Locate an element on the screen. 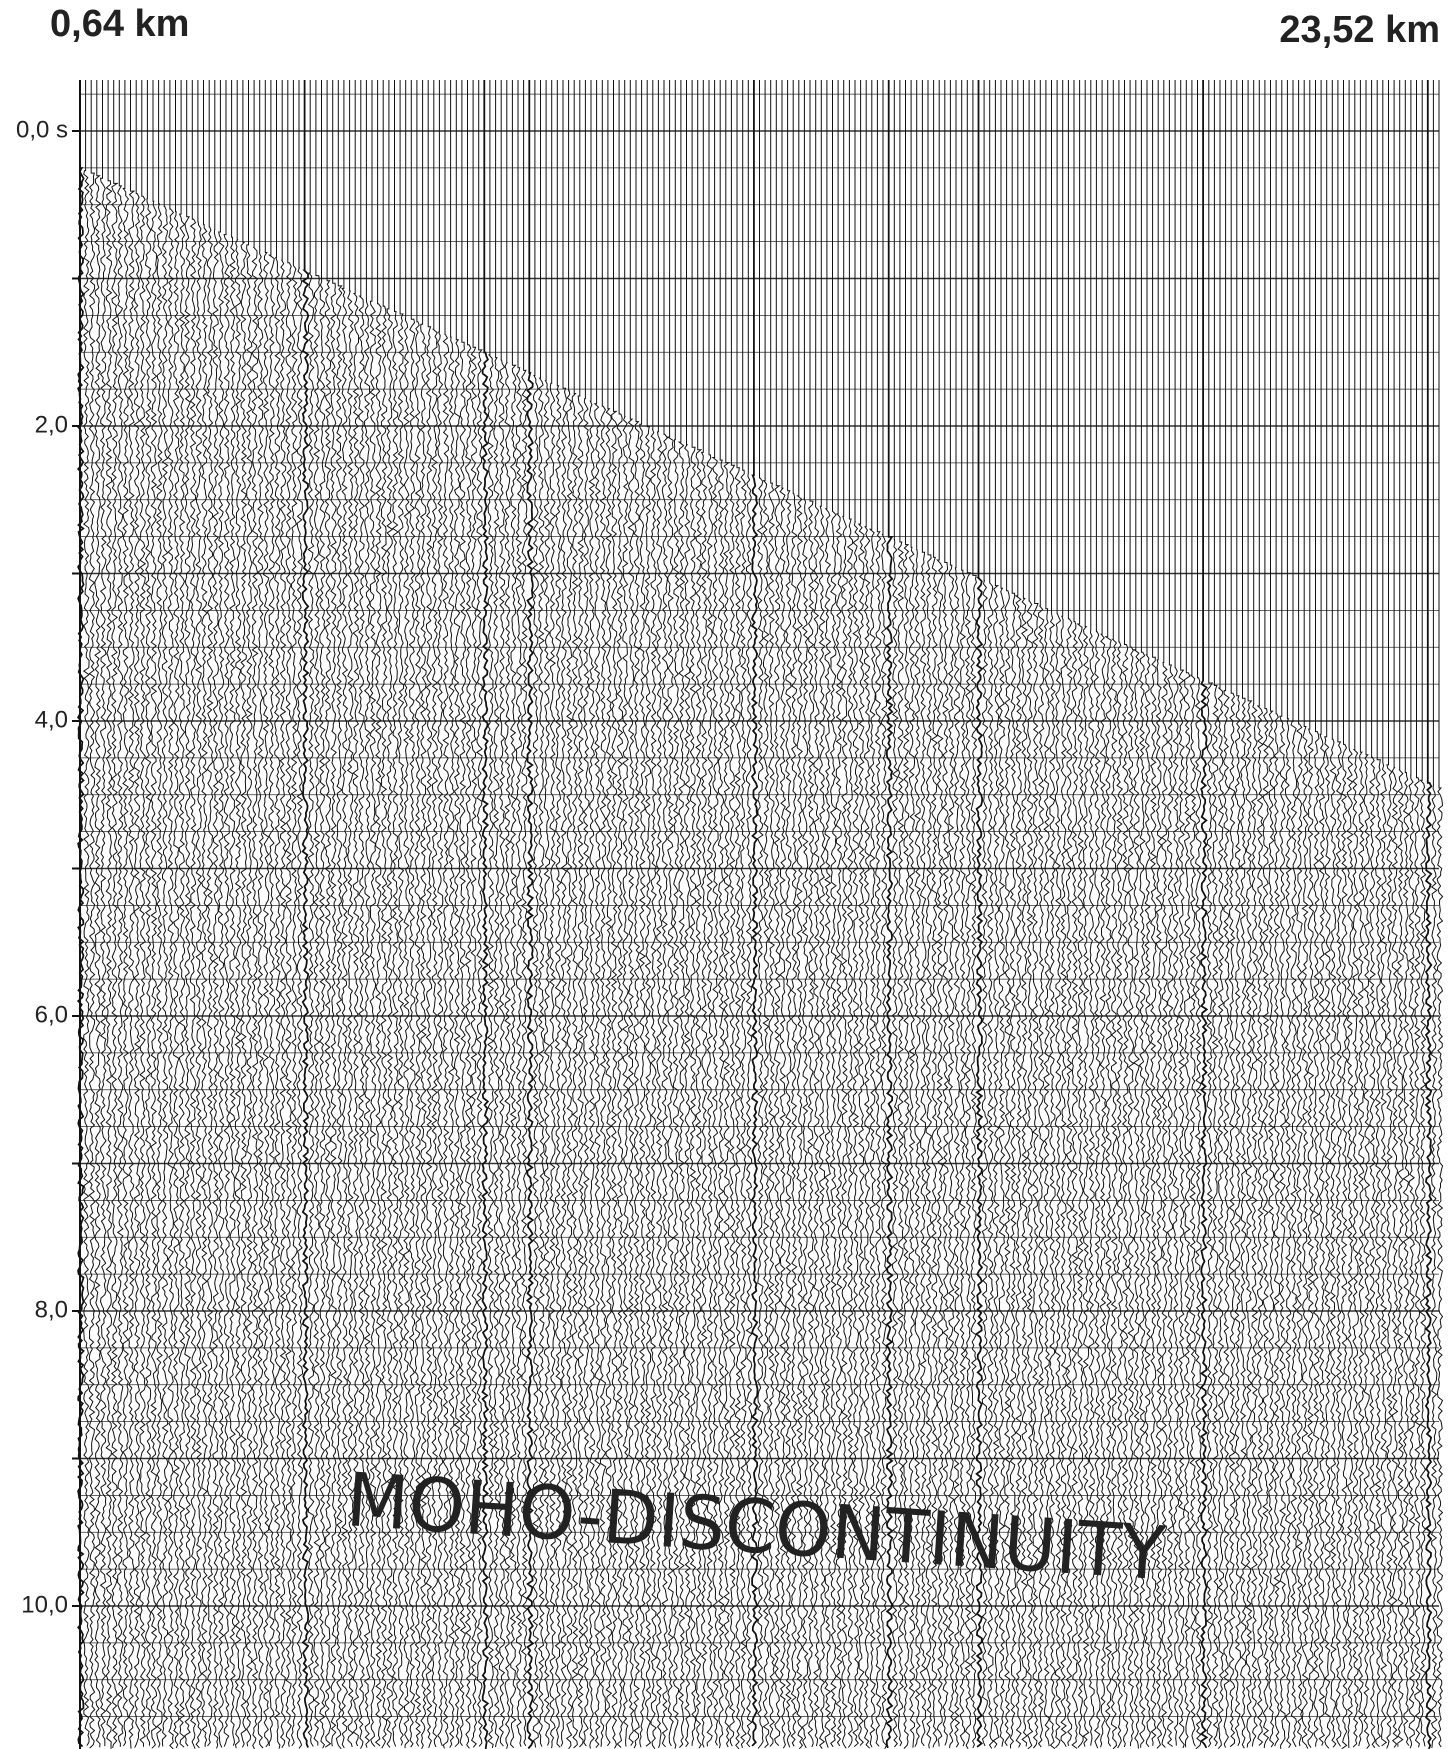  left-distance: 0,64 km is located at coordinates (119, 24).